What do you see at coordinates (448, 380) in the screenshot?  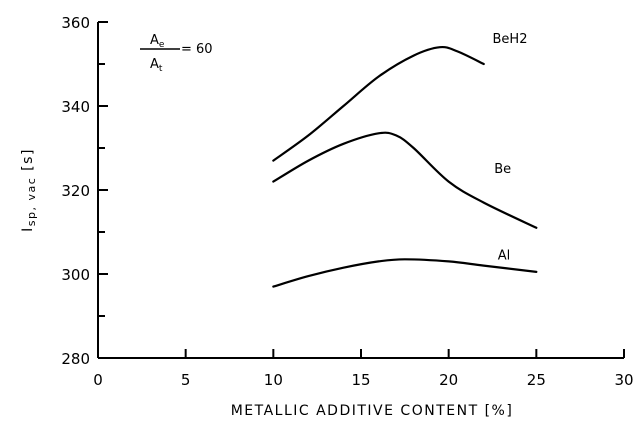 I see `x-tick-label: 20` at bounding box center [448, 380].